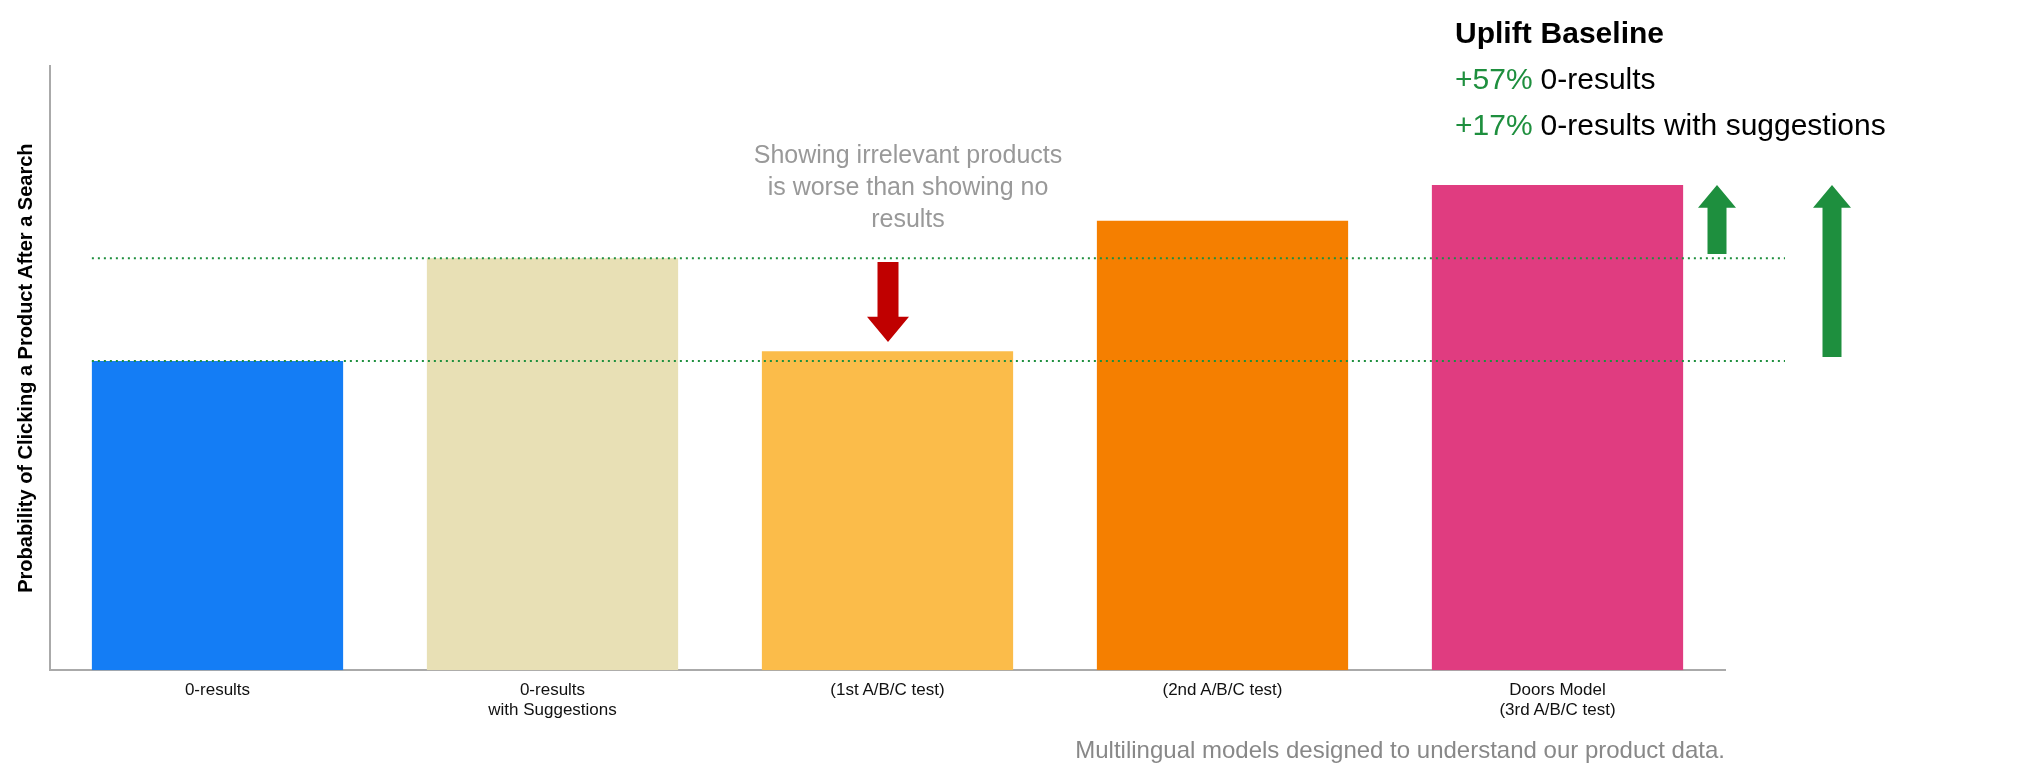 This screenshot has width=2034, height=771. I want to click on text: 0-results, so click(1598, 79).